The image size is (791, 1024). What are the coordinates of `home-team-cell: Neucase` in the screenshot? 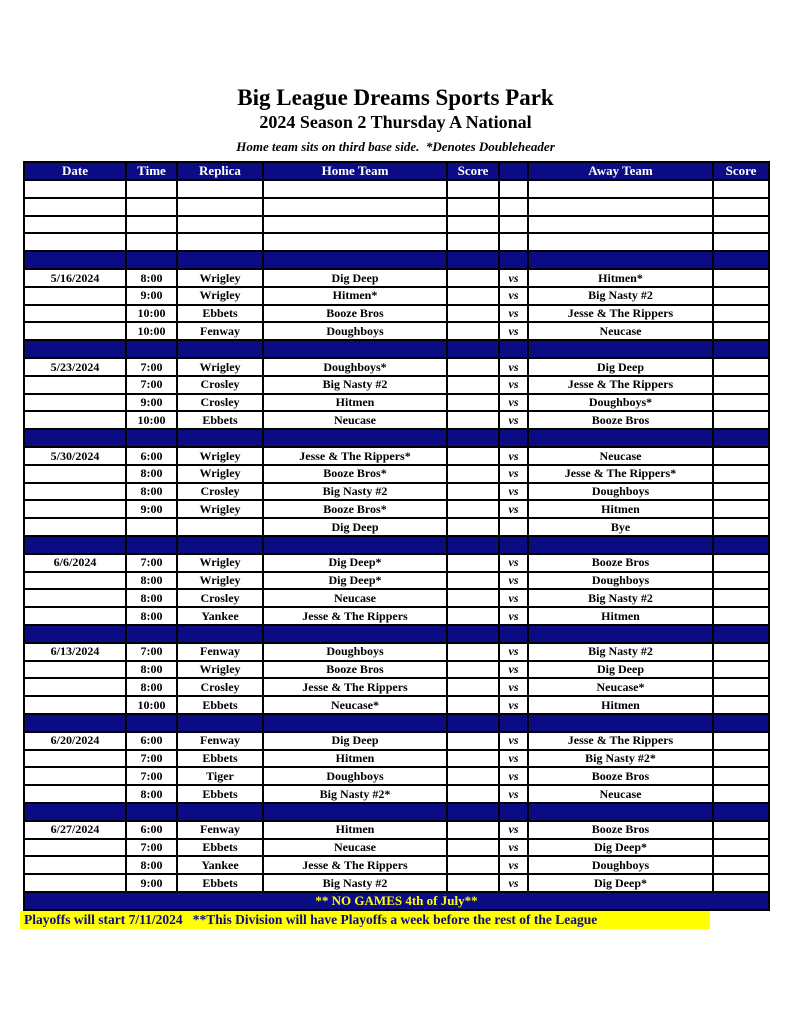 It's located at (355, 847).